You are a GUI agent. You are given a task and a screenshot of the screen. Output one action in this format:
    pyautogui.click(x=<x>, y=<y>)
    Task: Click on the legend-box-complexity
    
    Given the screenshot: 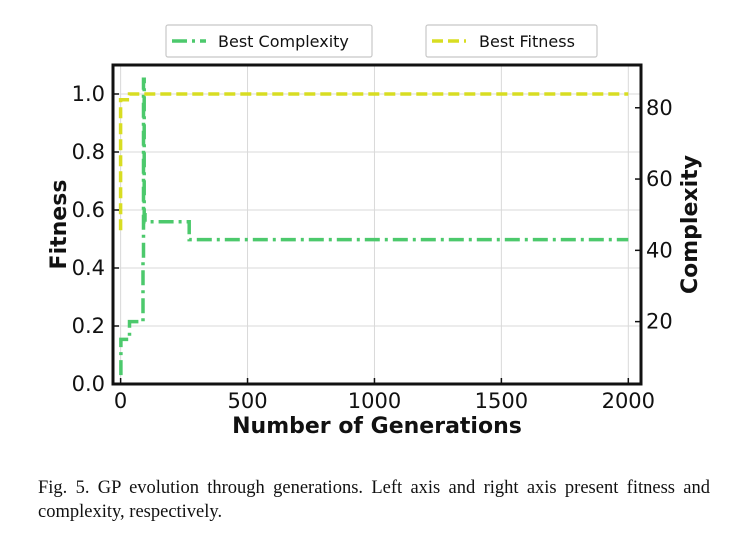 What is the action you would take?
    pyautogui.click(x=269, y=41)
    